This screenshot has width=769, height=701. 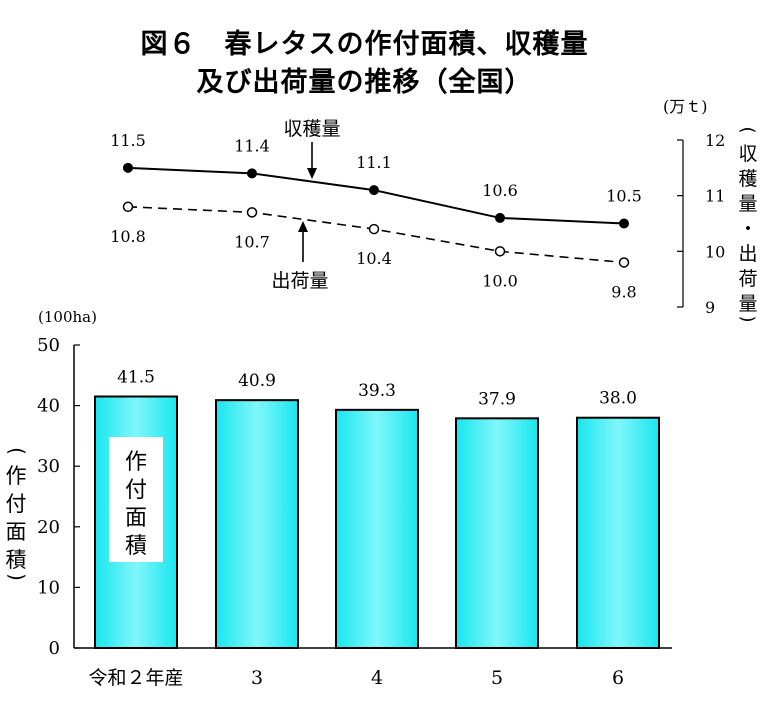 I want to click on x-tick-label: 令和２年産, so click(x=135, y=678).